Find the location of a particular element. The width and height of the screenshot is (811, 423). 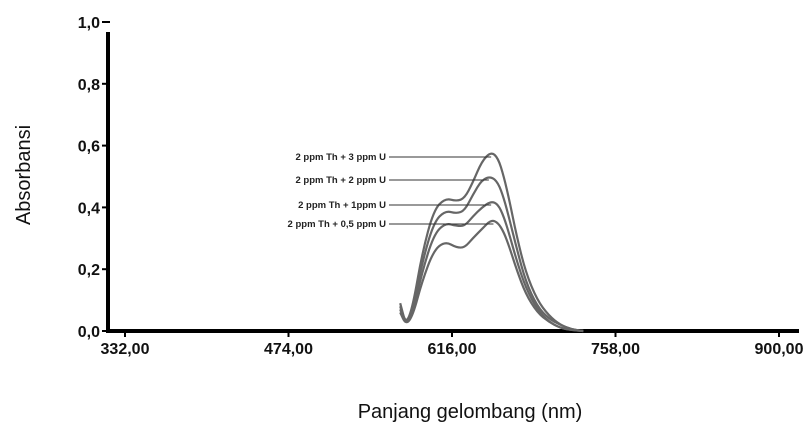

annotation-label: 2 ppm Th + 0,5 ppm U is located at coordinates (337, 224).